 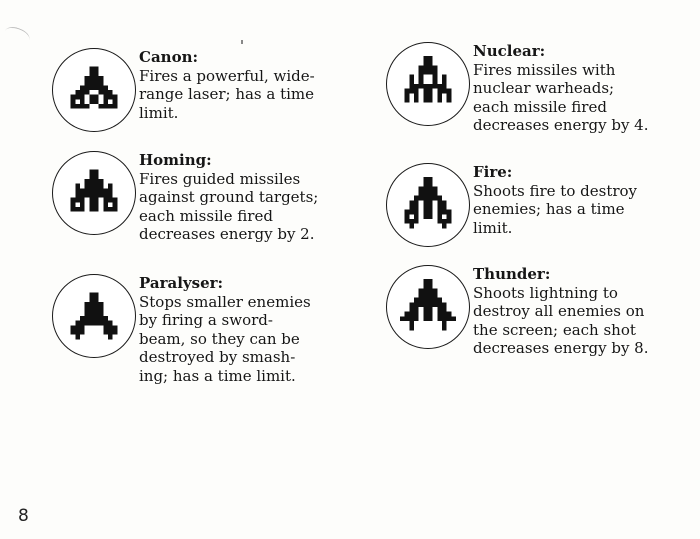 I want to click on page-number: 8, so click(x=23, y=516).